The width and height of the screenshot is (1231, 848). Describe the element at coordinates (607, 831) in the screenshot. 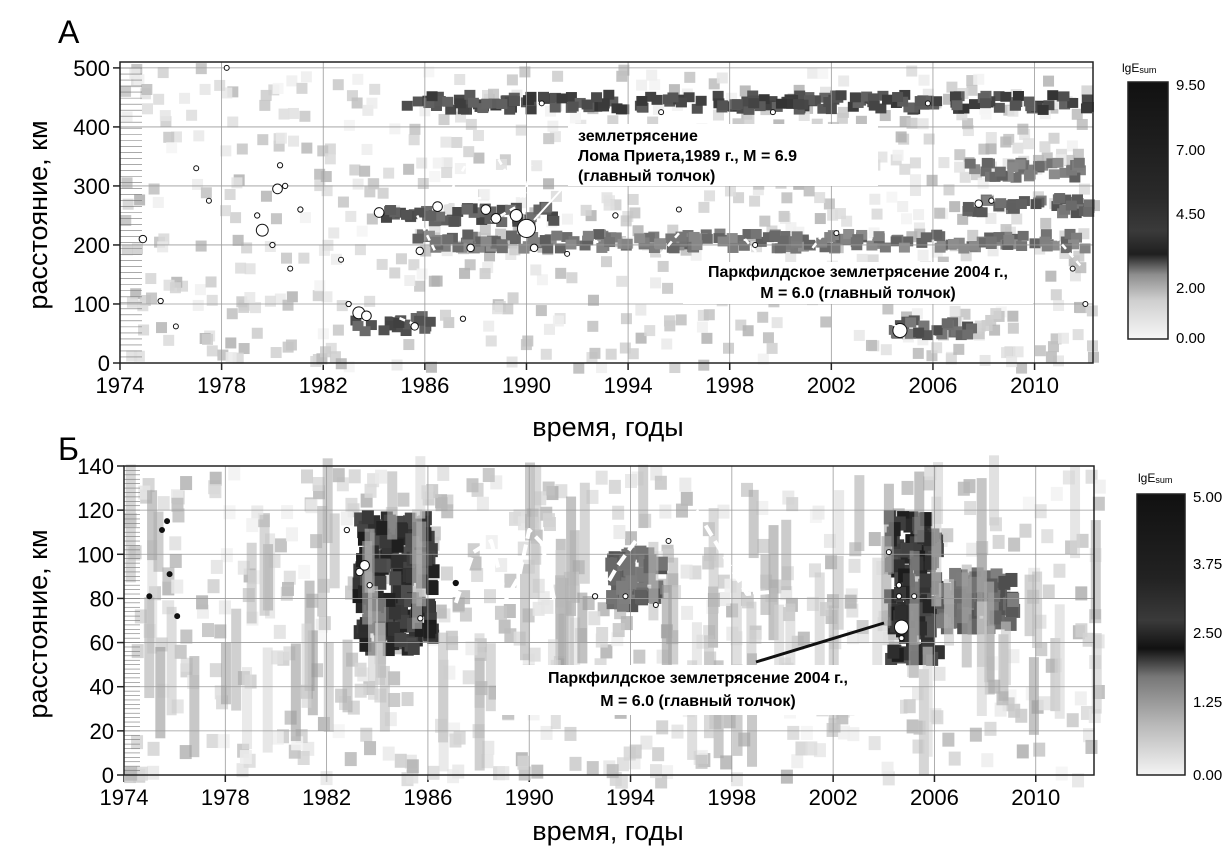

I see `panel-b-xlabel: время, годы` at that location.